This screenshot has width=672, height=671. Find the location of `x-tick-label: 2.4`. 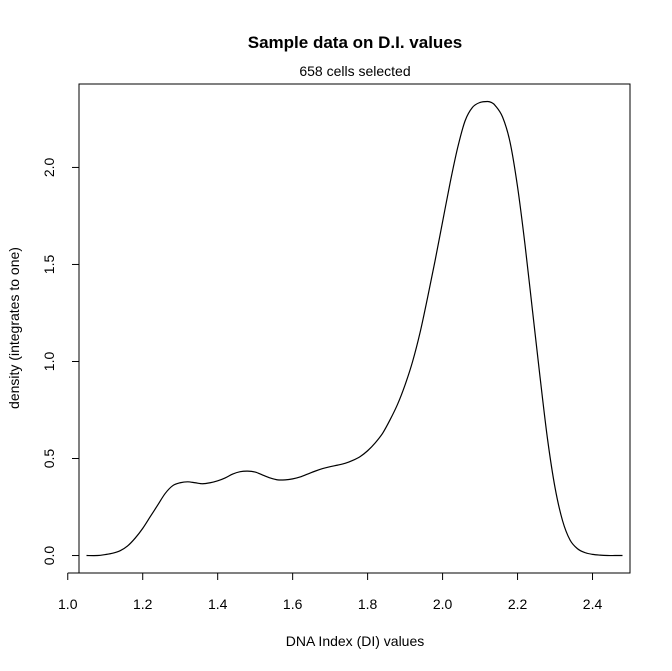

x-tick-label: 2.4 is located at coordinates (593, 604).